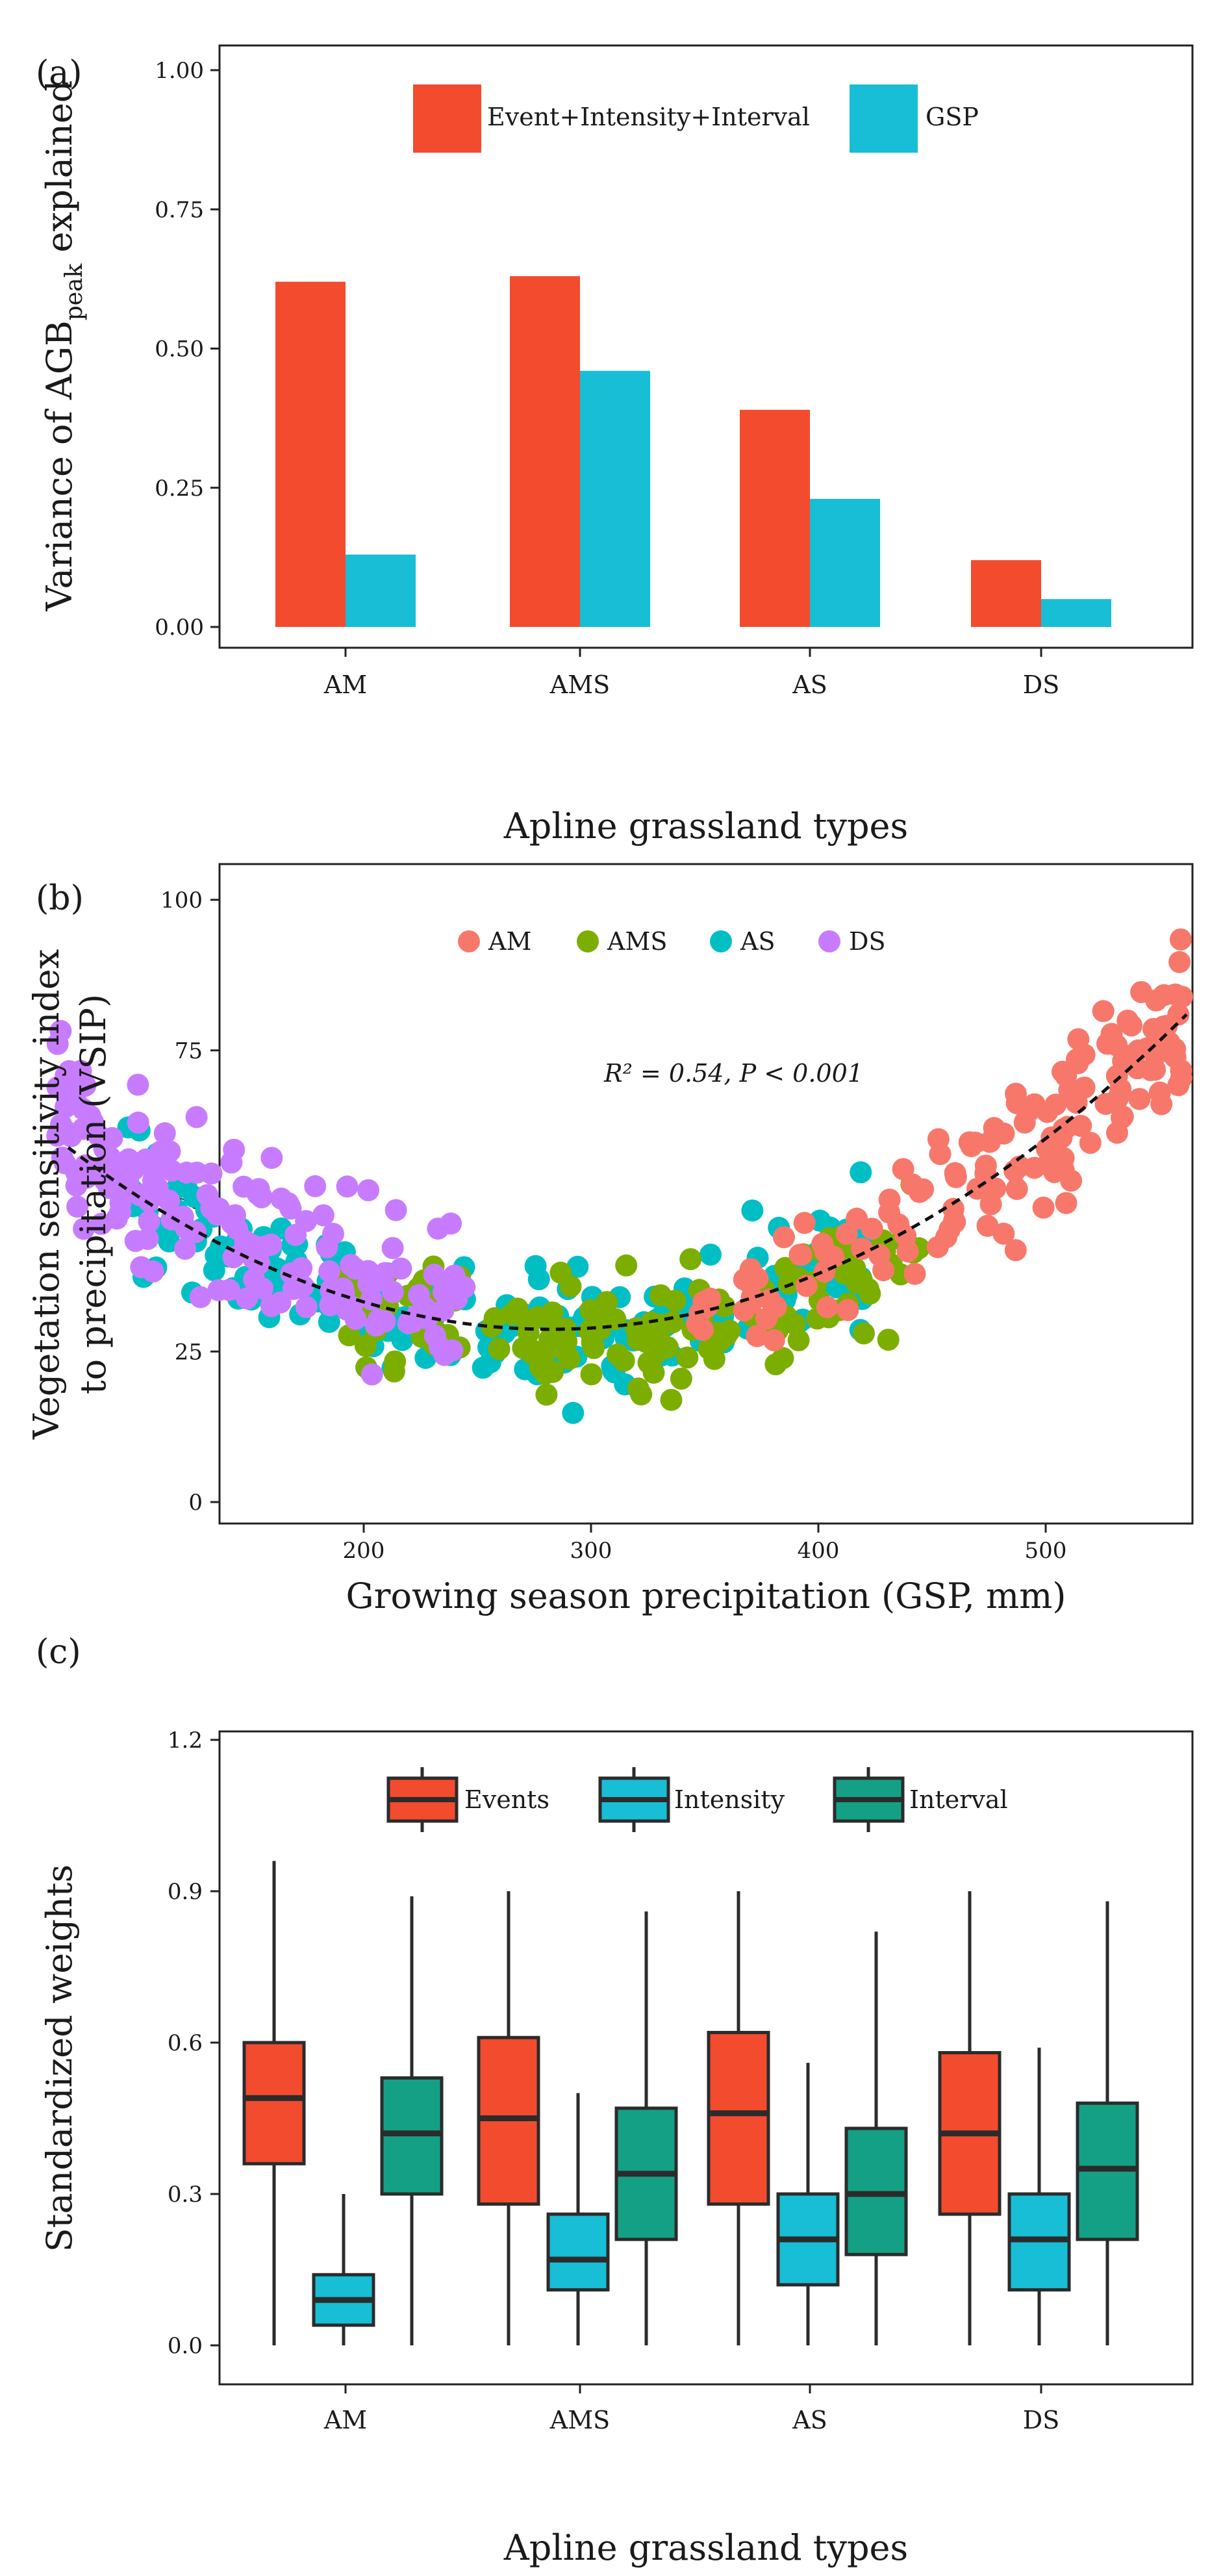 The width and height of the screenshot is (1210, 2576). What do you see at coordinates (691, 673) in the screenshot?
I see `panel-a-x-axis: AM AMS AS DS` at bounding box center [691, 673].